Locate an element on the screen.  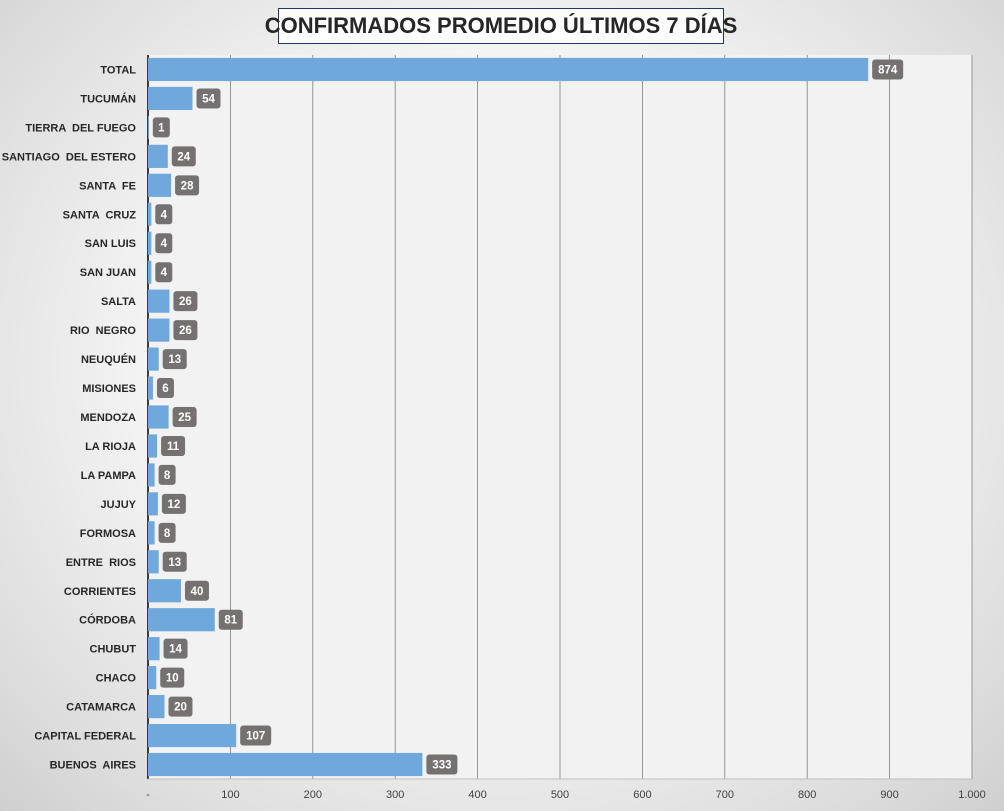
category-label: CAPITAL FEDERAL is located at coordinates (85, 737).